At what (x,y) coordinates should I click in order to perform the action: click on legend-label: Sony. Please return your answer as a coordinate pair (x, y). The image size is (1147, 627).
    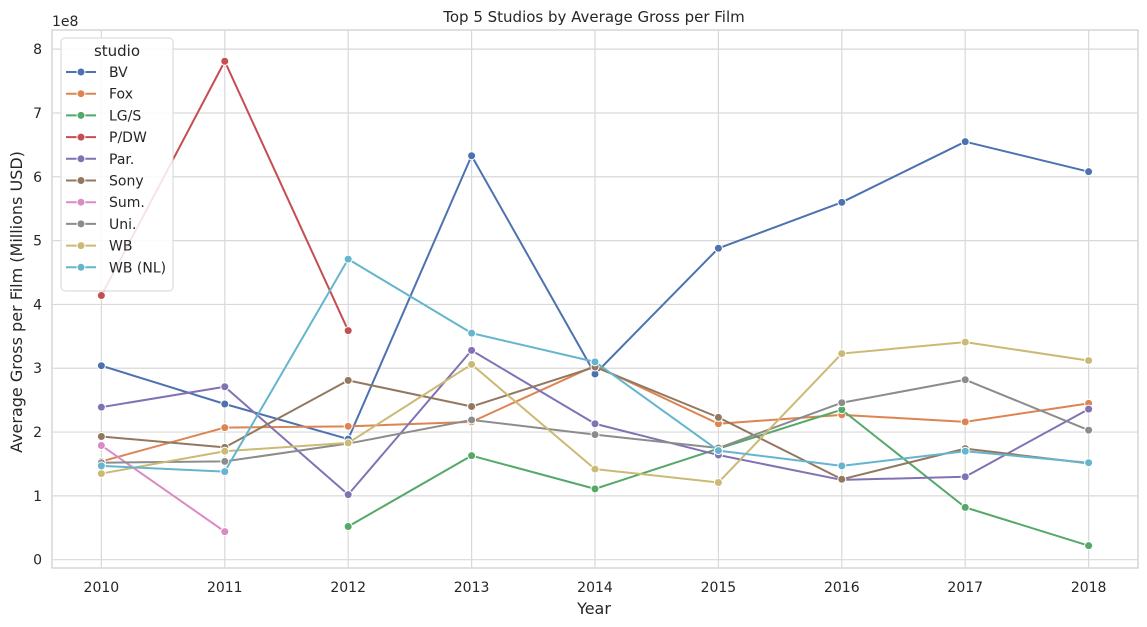
    Looking at the image, I should click on (126, 182).